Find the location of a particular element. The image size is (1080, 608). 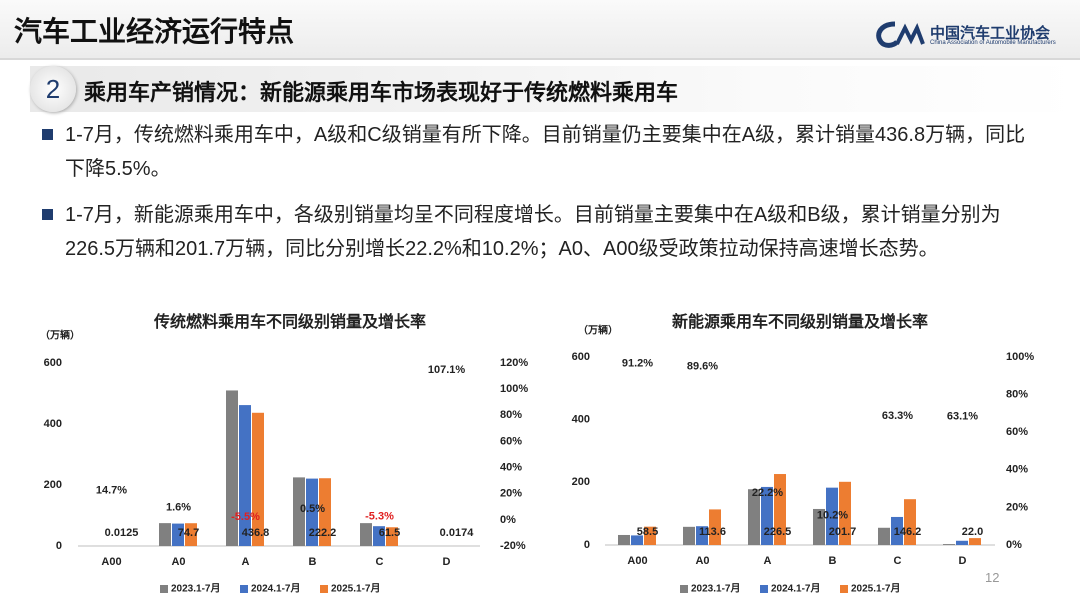

data-label: 226.5 is located at coordinates (778, 532).